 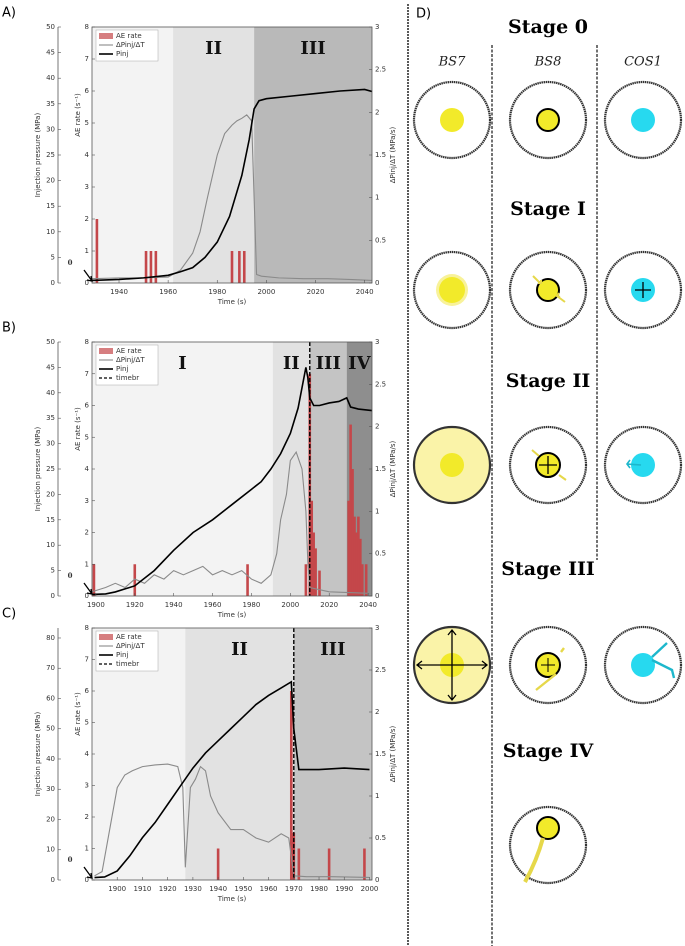 I want to click on stage-title: Stage III, so click(x=548, y=569).